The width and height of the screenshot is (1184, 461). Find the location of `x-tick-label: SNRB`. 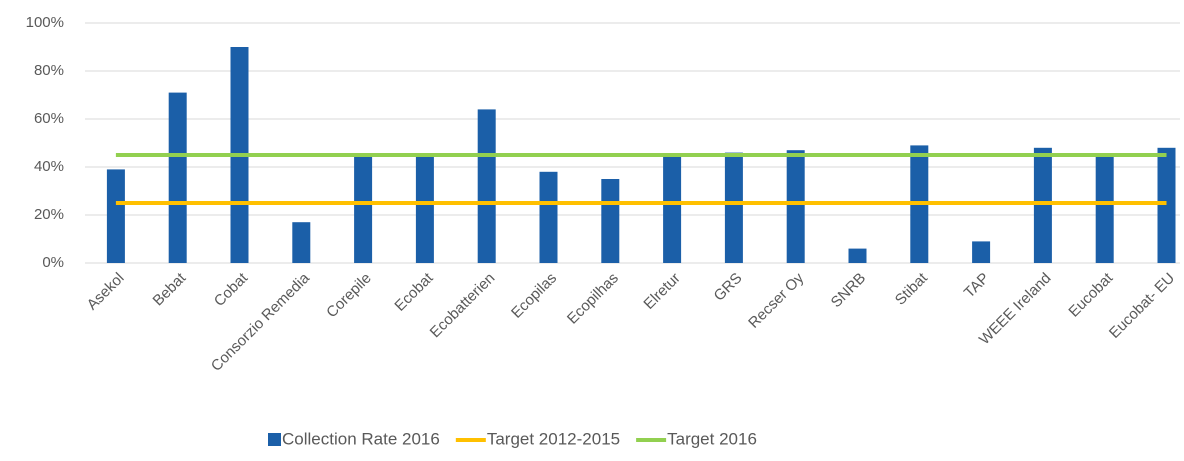

x-tick-label: SNRB is located at coordinates (848, 290).